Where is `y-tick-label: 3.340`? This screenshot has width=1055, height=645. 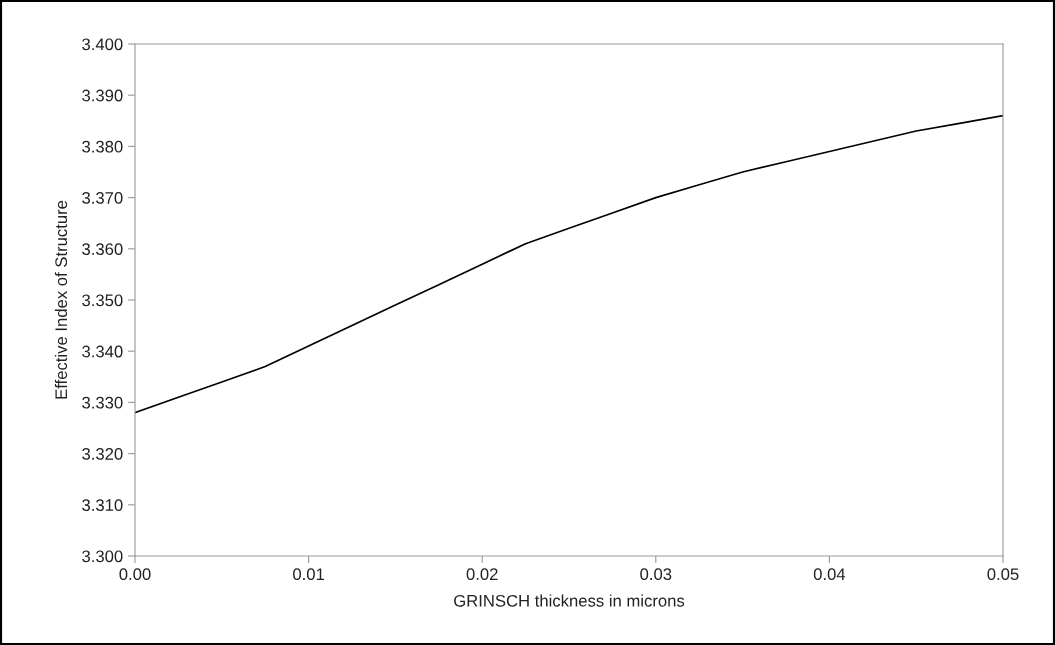 y-tick-label: 3.340 is located at coordinates (102, 351).